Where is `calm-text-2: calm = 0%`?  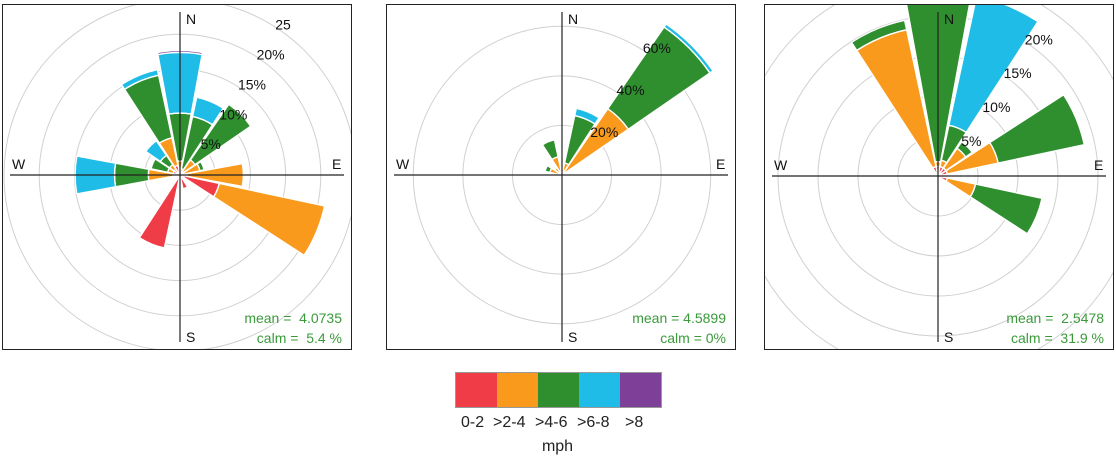
calm-text-2: calm = 0% is located at coordinates (693, 338).